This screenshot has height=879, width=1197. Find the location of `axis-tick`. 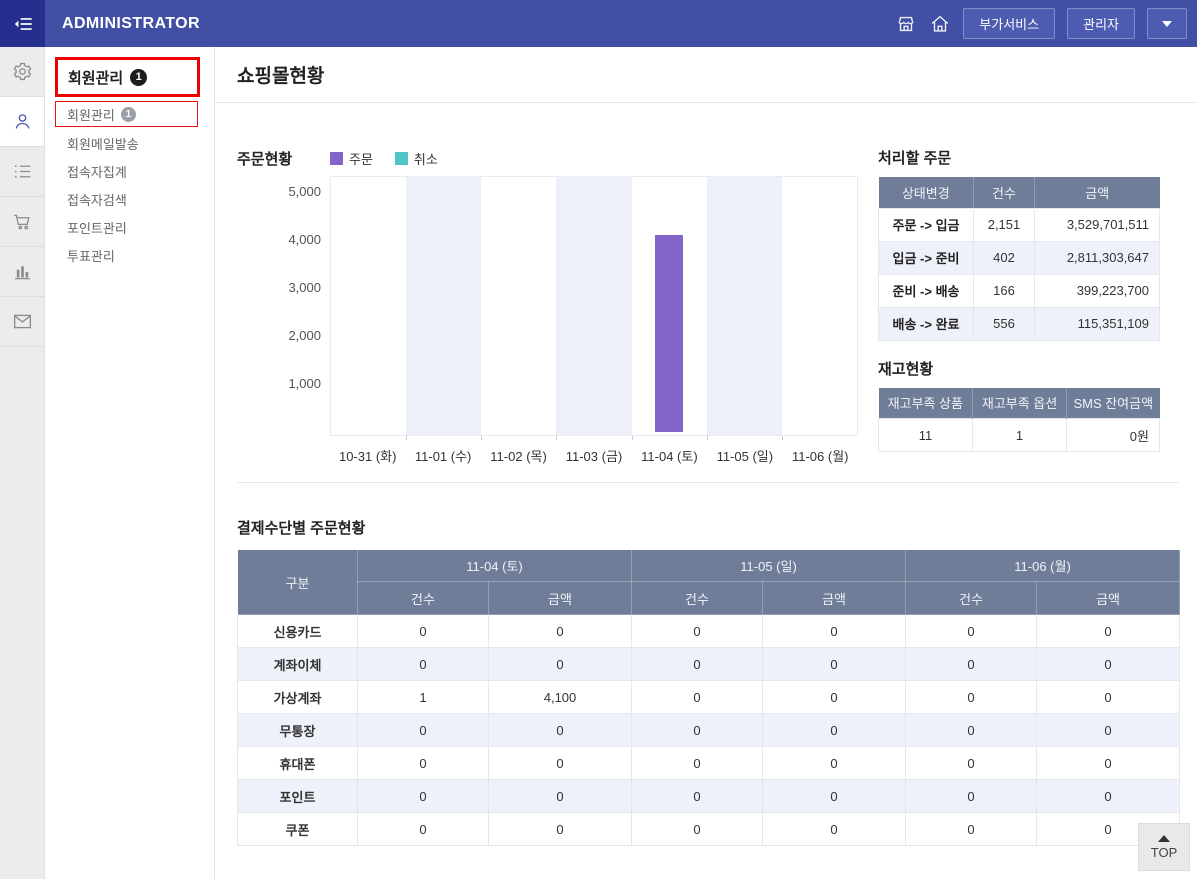

axis-tick is located at coordinates (632, 438).